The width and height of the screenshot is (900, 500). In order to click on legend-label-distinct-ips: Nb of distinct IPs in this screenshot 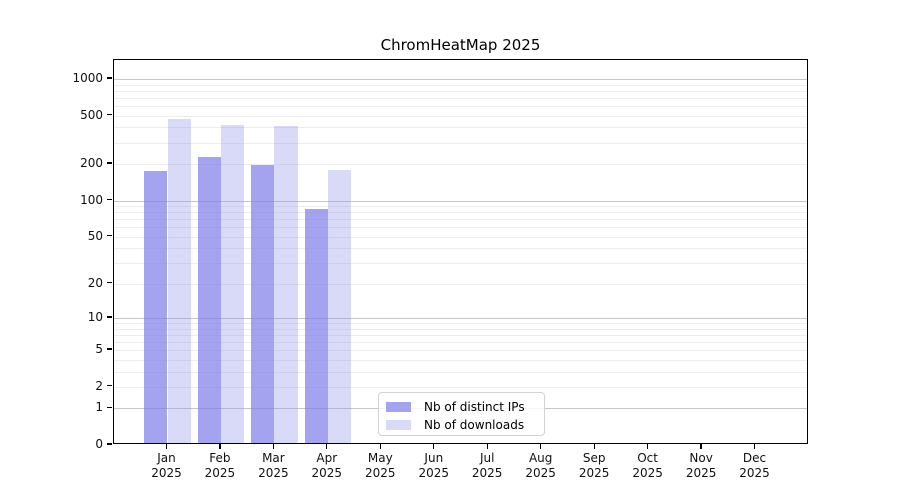, I will do `click(474, 407)`.